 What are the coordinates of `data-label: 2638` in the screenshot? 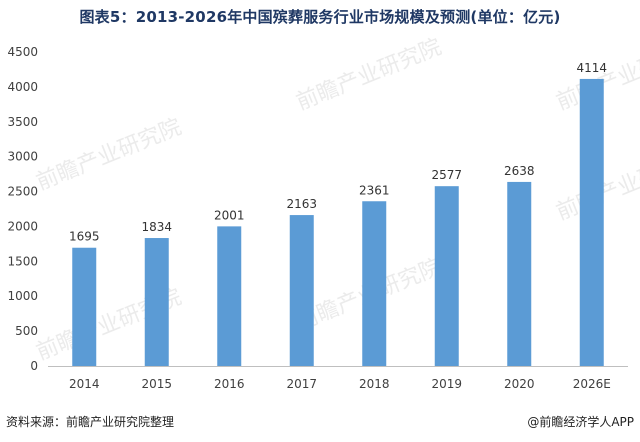 It's located at (519, 171).